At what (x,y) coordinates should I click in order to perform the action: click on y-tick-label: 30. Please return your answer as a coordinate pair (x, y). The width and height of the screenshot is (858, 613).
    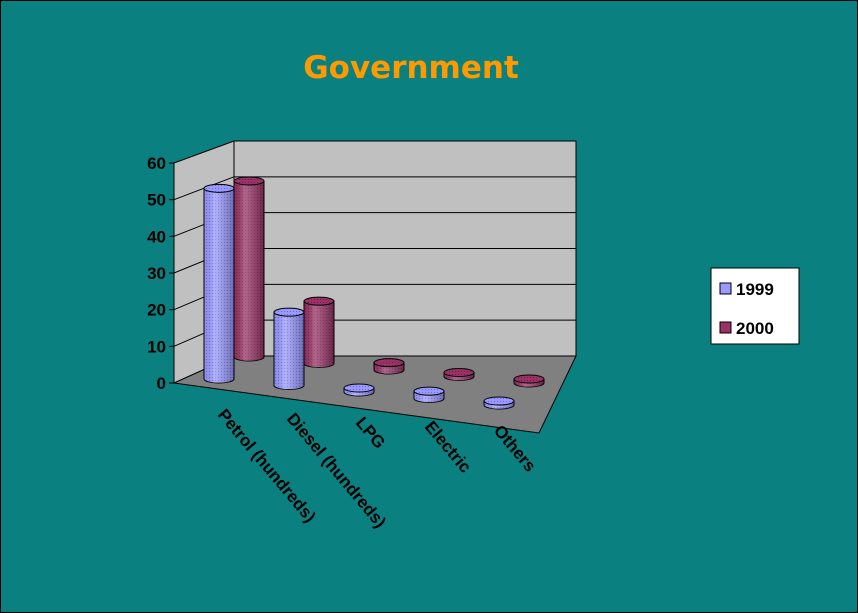
    Looking at the image, I should click on (156, 273).